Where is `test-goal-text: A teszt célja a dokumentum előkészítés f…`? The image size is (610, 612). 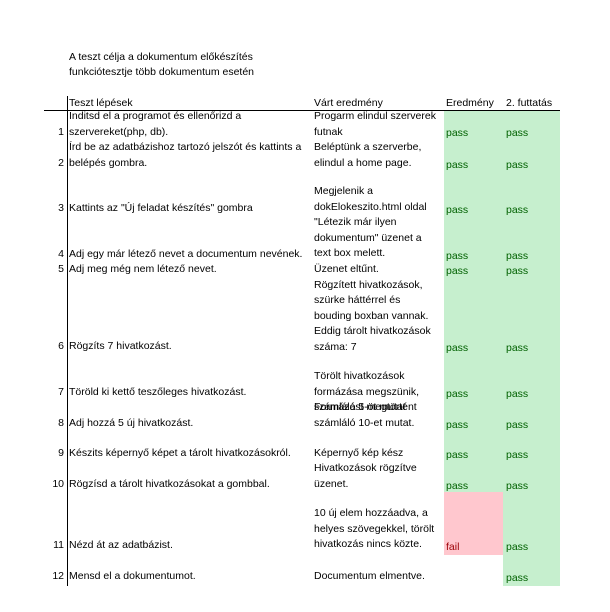 test-goal-text: A teszt célja a dokumentum előkészítés f… is located at coordinates (161, 65).